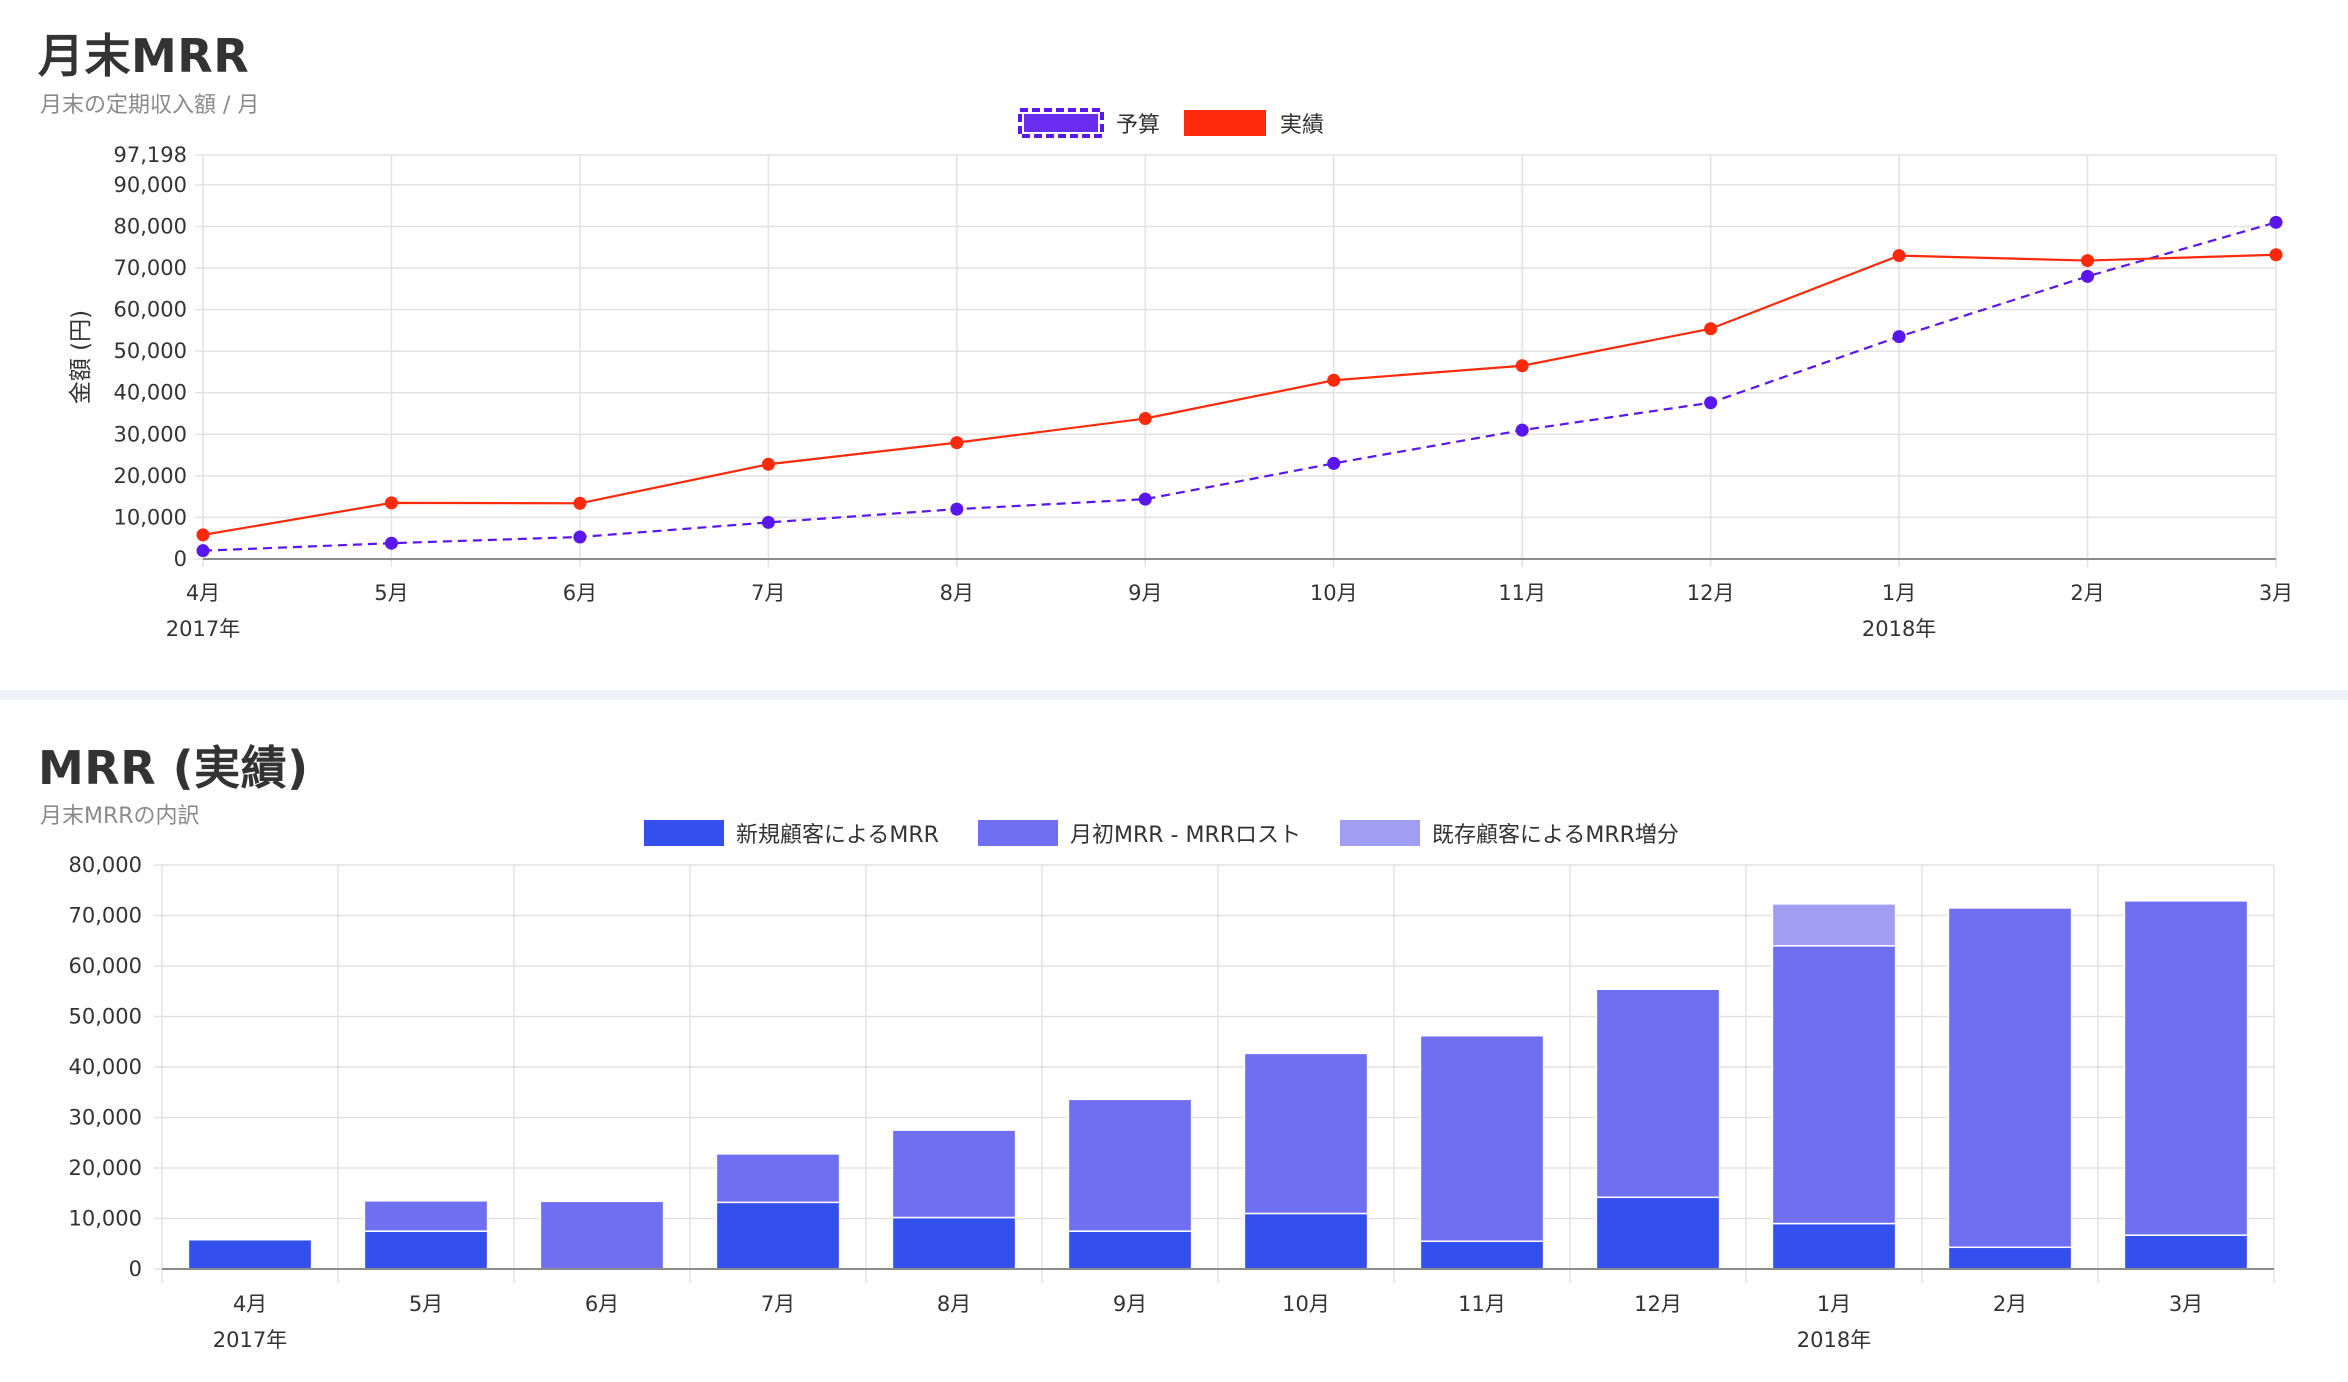 Image resolution: width=2348 pixels, height=1382 pixels. What do you see at coordinates (1089, 123) in the screenshot?
I see `legend-item: 予算` at bounding box center [1089, 123].